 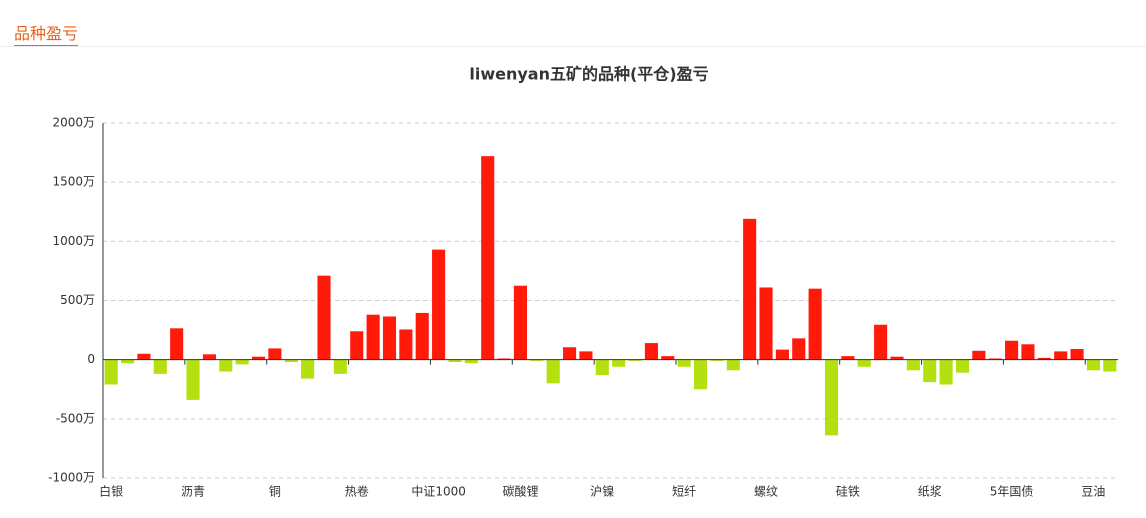 I want to click on x-tick-label: 5年国债, so click(x=1012, y=492).